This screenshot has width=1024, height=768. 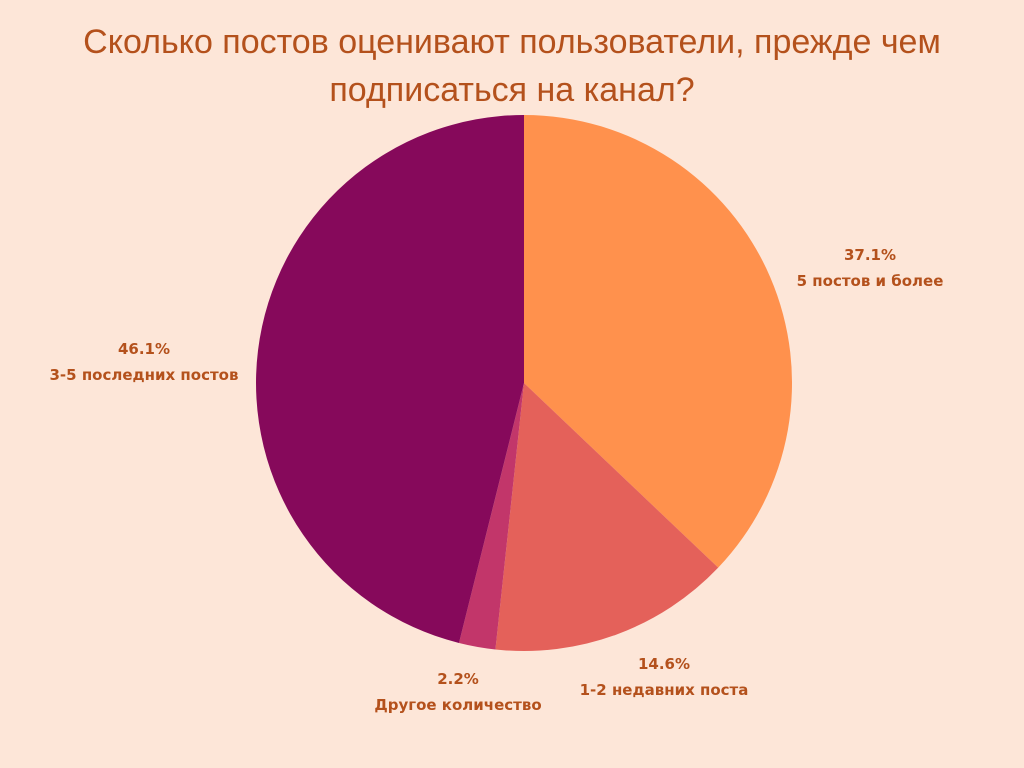 What do you see at coordinates (664, 664) in the screenshot?
I see `slice-value-label: 14.6%` at bounding box center [664, 664].